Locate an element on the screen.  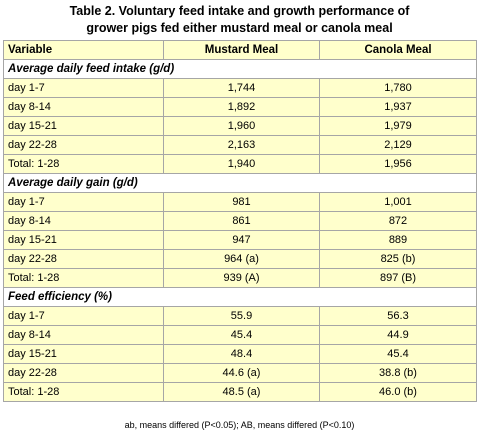
mustard-meal-value: 1,744 is located at coordinates (241, 88).